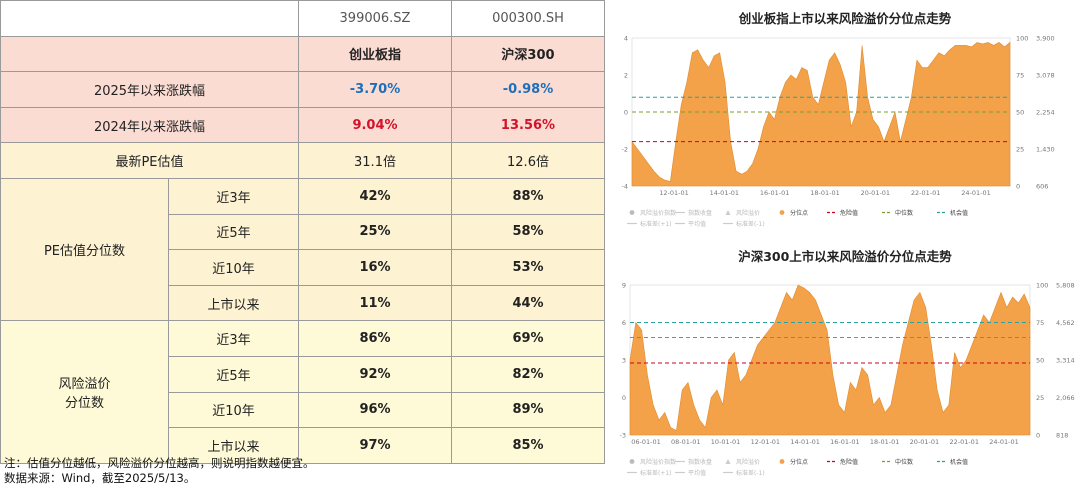  I want to click on y-right-tick-label: 5,808, so click(1065, 286).